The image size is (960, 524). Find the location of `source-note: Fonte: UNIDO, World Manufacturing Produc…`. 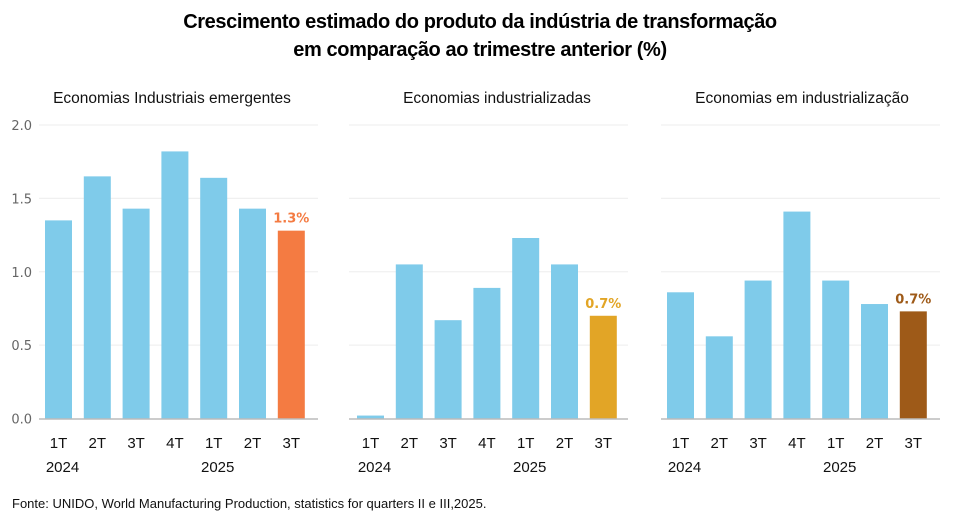

source-note: Fonte: UNIDO, World Manufacturing Produc… is located at coordinates (249, 503).